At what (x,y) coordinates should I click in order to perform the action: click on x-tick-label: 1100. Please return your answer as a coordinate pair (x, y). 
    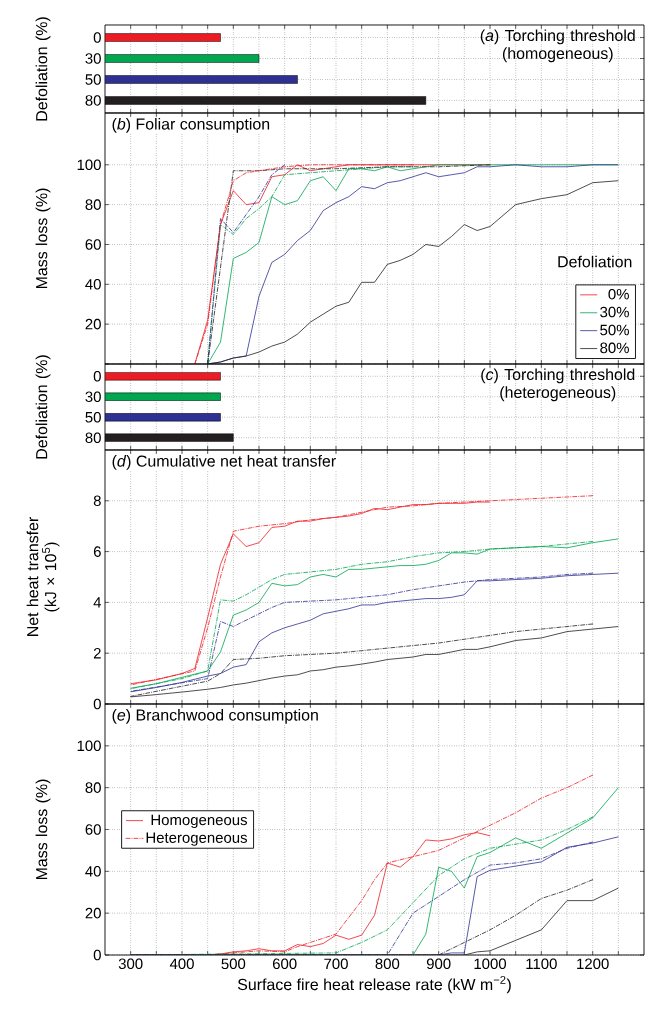
    Looking at the image, I should click on (541, 964).